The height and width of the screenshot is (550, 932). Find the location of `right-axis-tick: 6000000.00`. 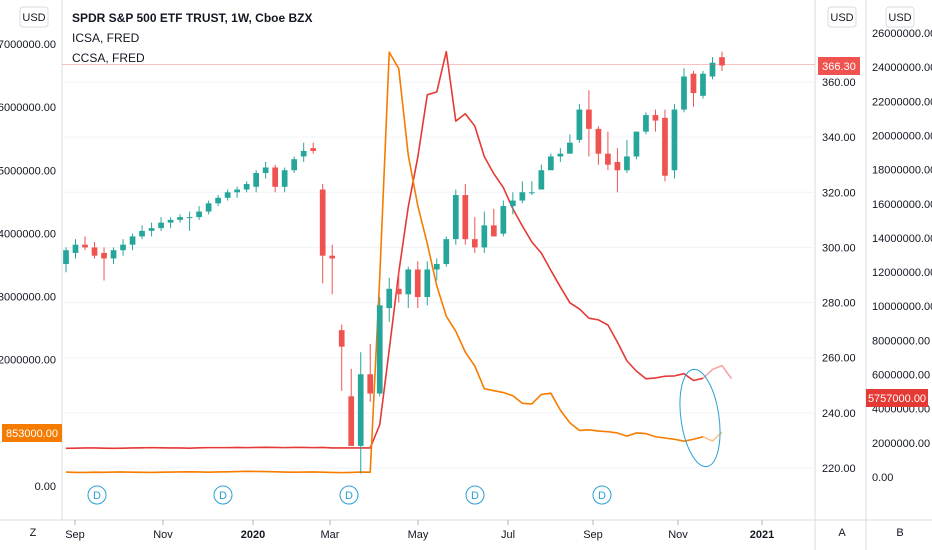

right-axis-tick: 6000000.00 is located at coordinates (901, 376).